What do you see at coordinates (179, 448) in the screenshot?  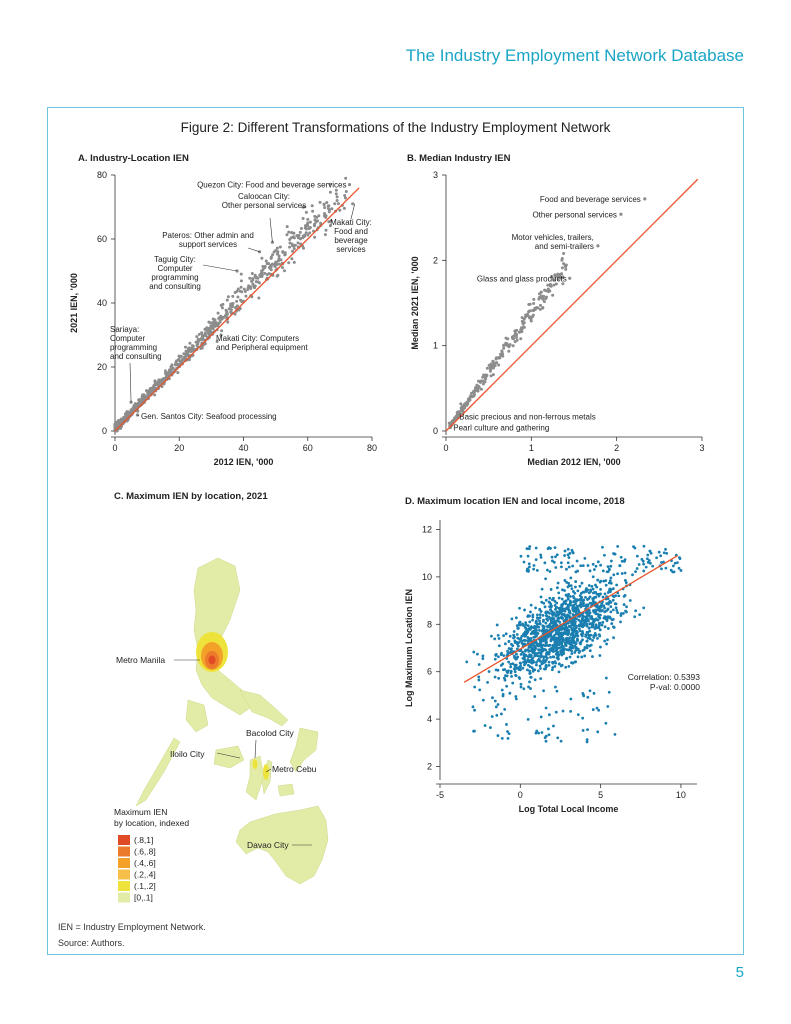 I see `x-tick-label: 20` at bounding box center [179, 448].